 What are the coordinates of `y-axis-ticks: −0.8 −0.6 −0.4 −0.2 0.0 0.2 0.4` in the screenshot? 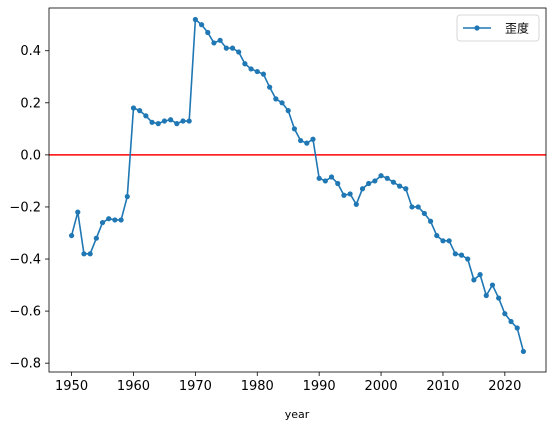 It's located at (29, 208).